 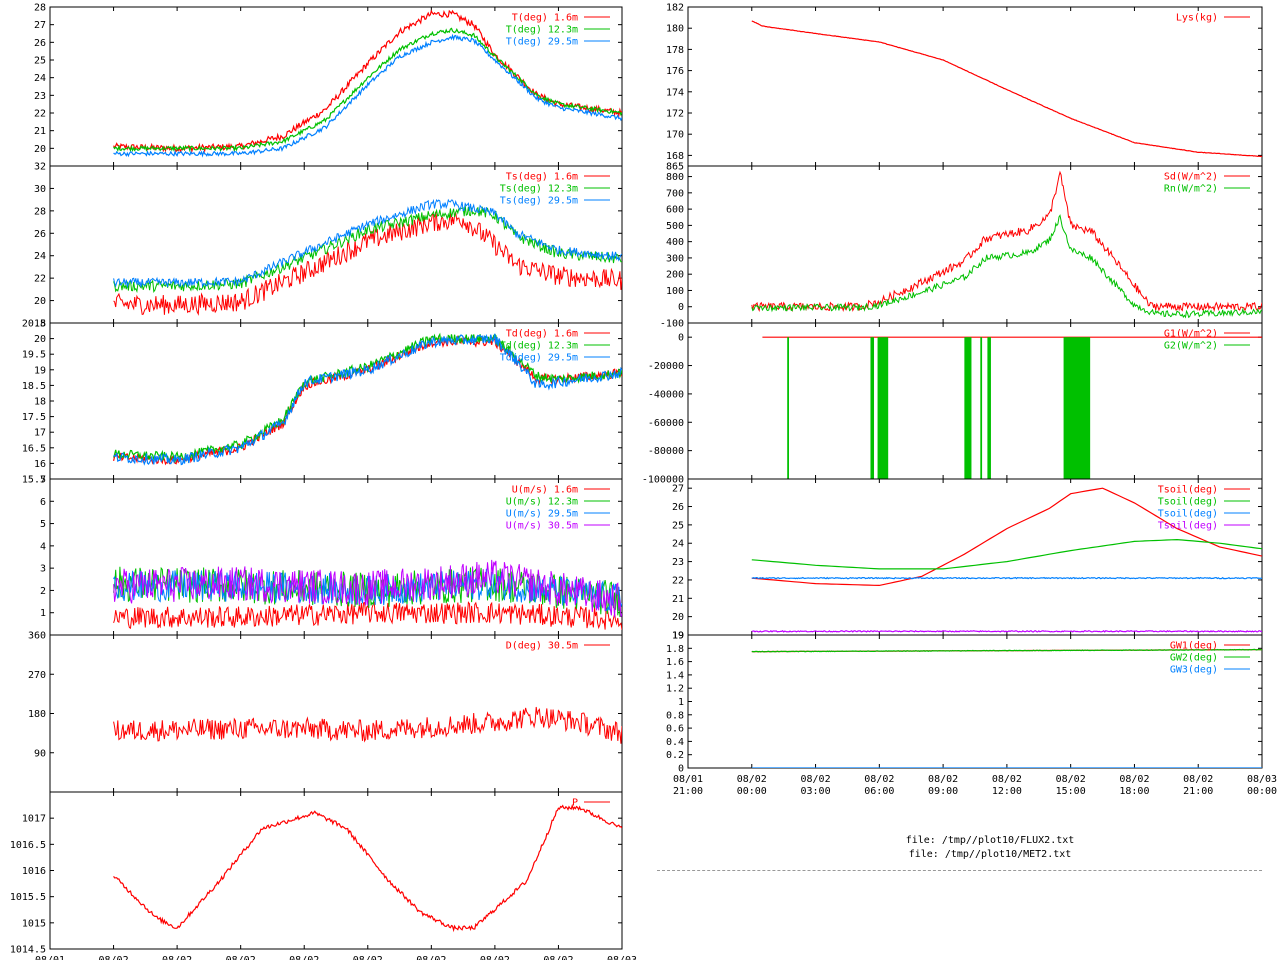 What do you see at coordinates (28, 950) in the screenshot?
I see `y-tick-label: 1014.5` at bounding box center [28, 950].